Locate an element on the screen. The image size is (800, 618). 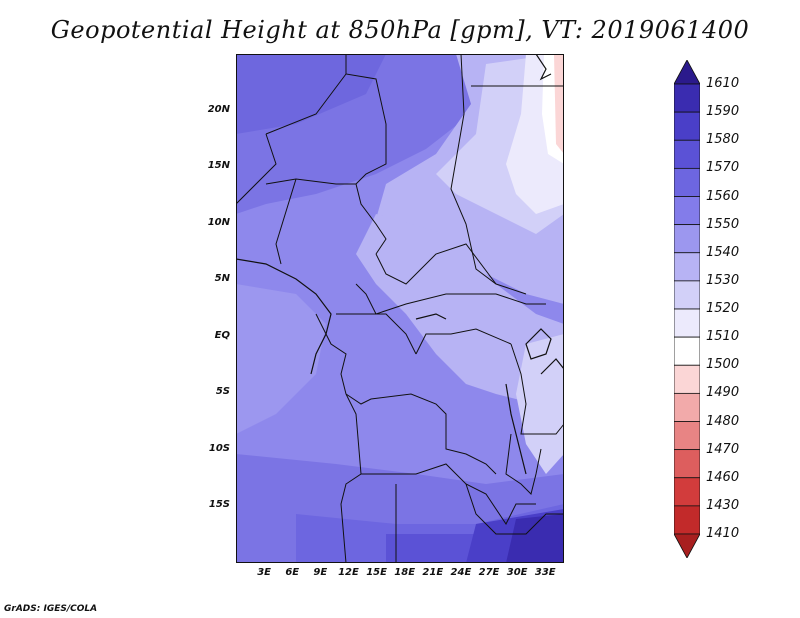
latitude-tick-label: 20N is located at coordinates (218, 109).